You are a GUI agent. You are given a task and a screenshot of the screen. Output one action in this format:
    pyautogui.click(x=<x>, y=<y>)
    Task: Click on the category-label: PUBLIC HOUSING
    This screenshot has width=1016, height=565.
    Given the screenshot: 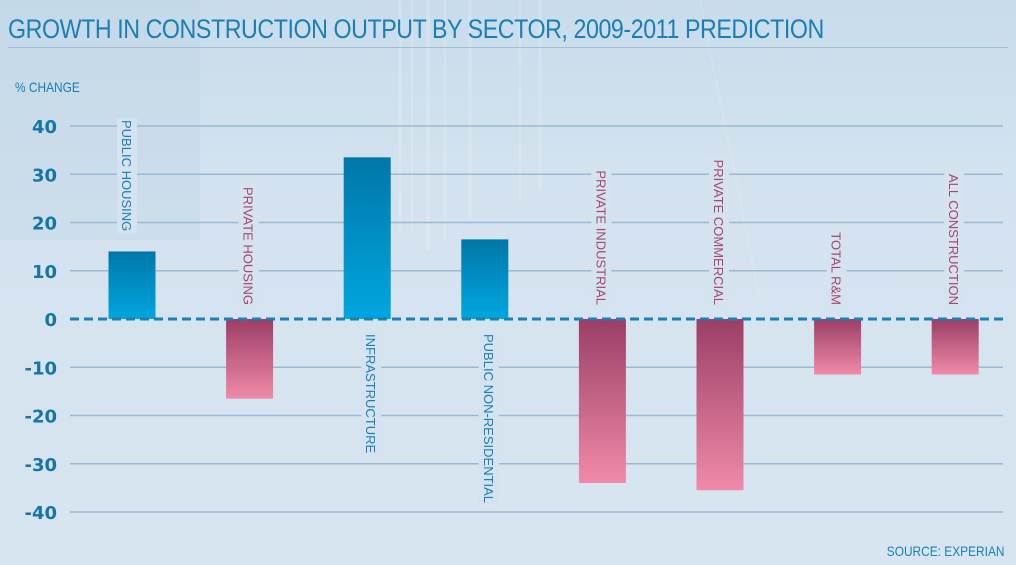 What is the action you would take?
    pyautogui.click(x=126, y=175)
    